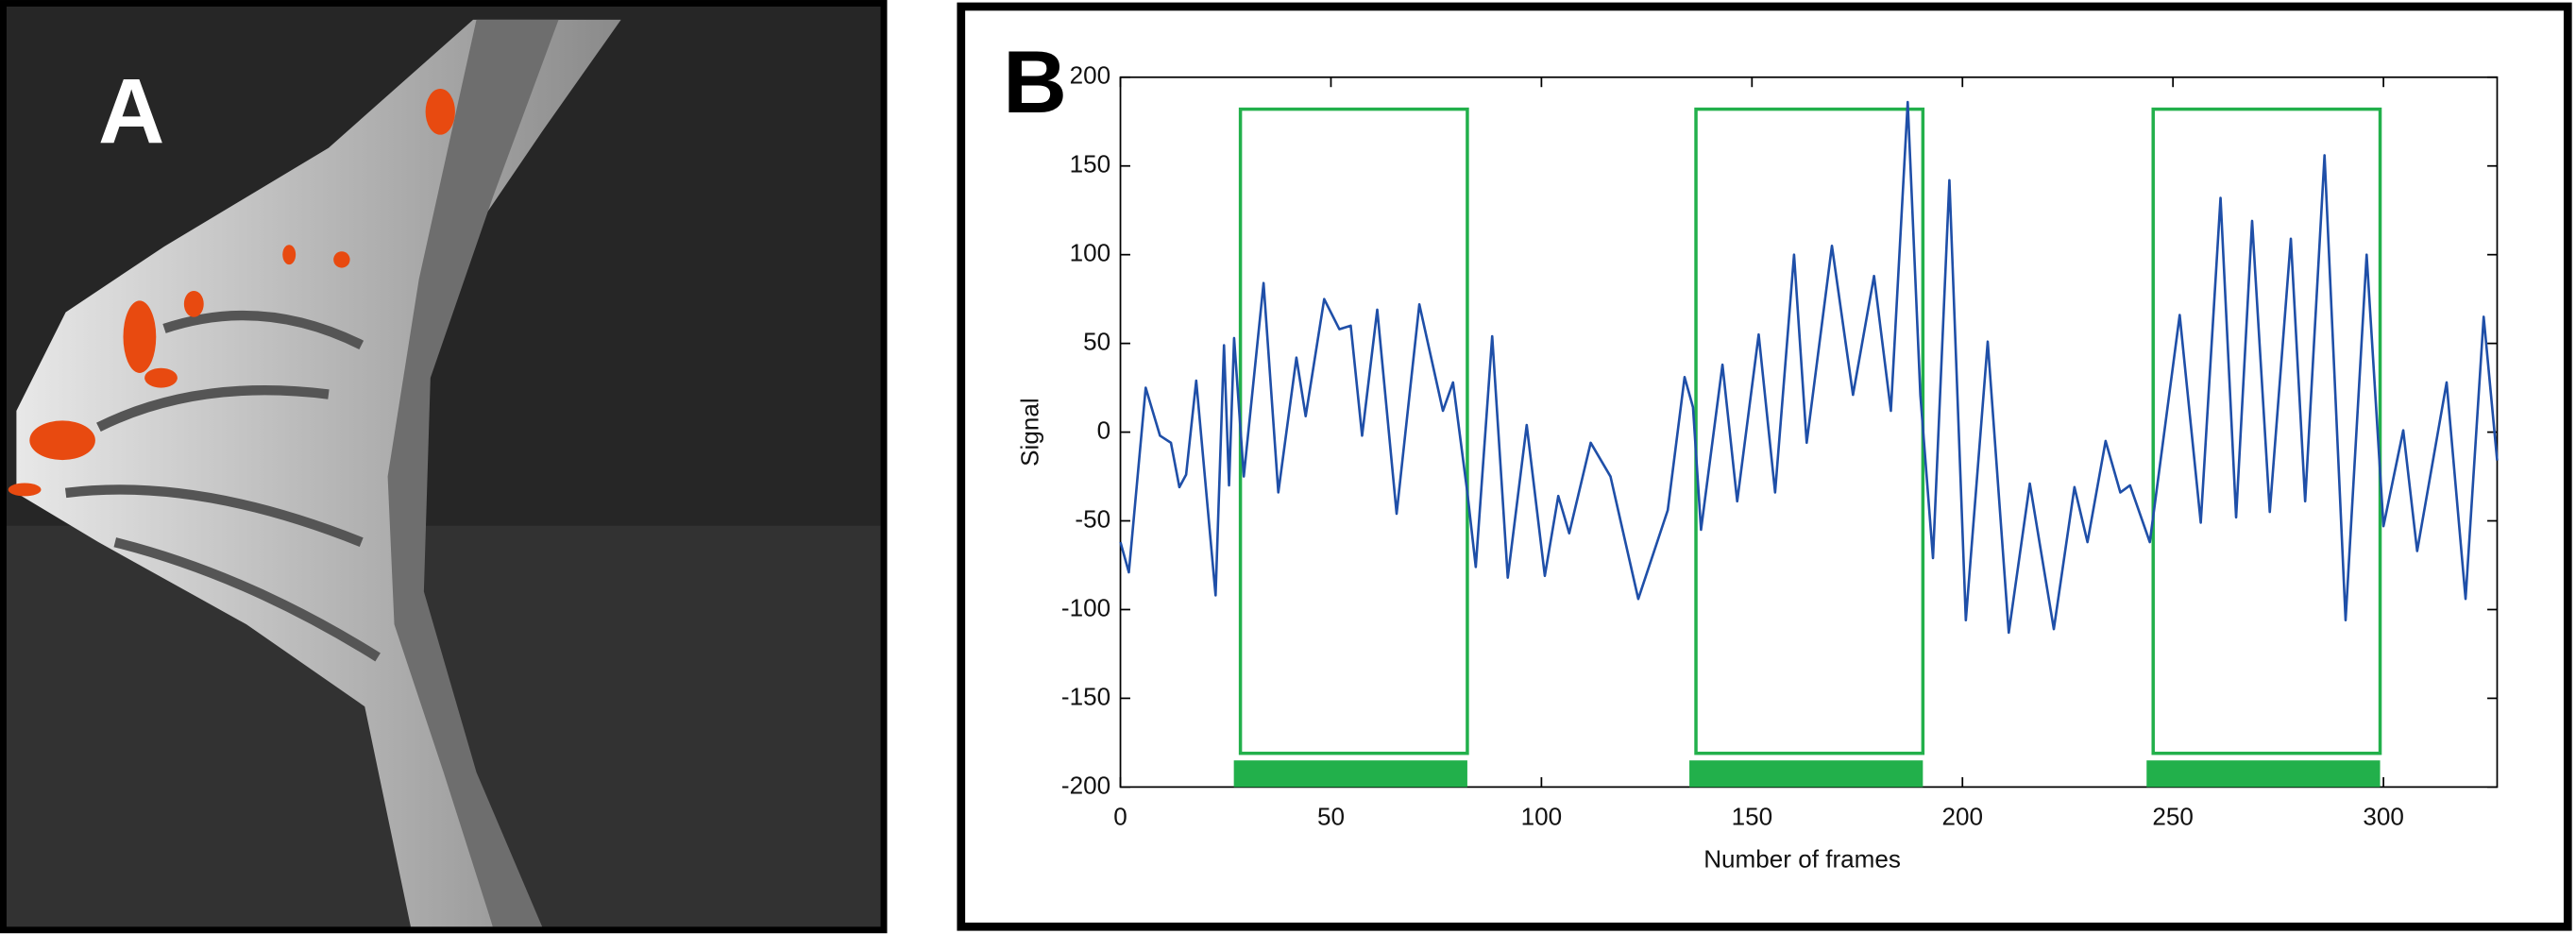  I want to click on x-tick-label: 100, so click(1542, 816).